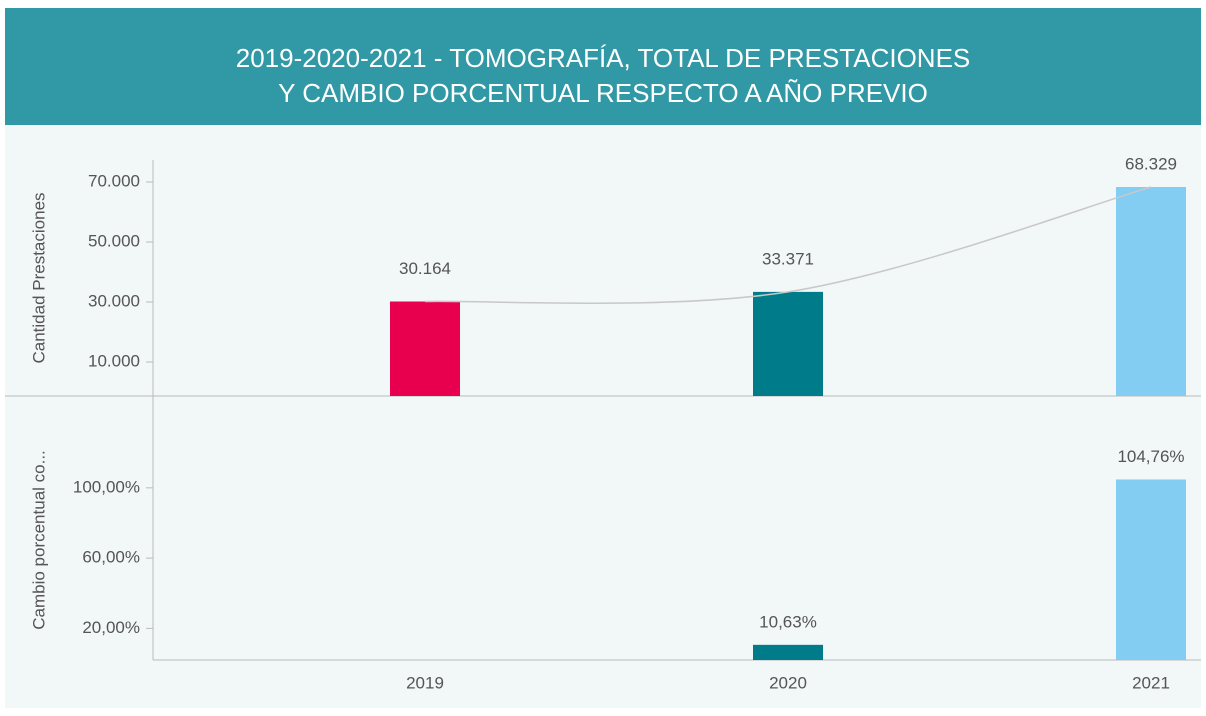 The image size is (1206, 716). What do you see at coordinates (114, 180) in the screenshot?
I see `y-tick-label: 70.000` at bounding box center [114, 180].